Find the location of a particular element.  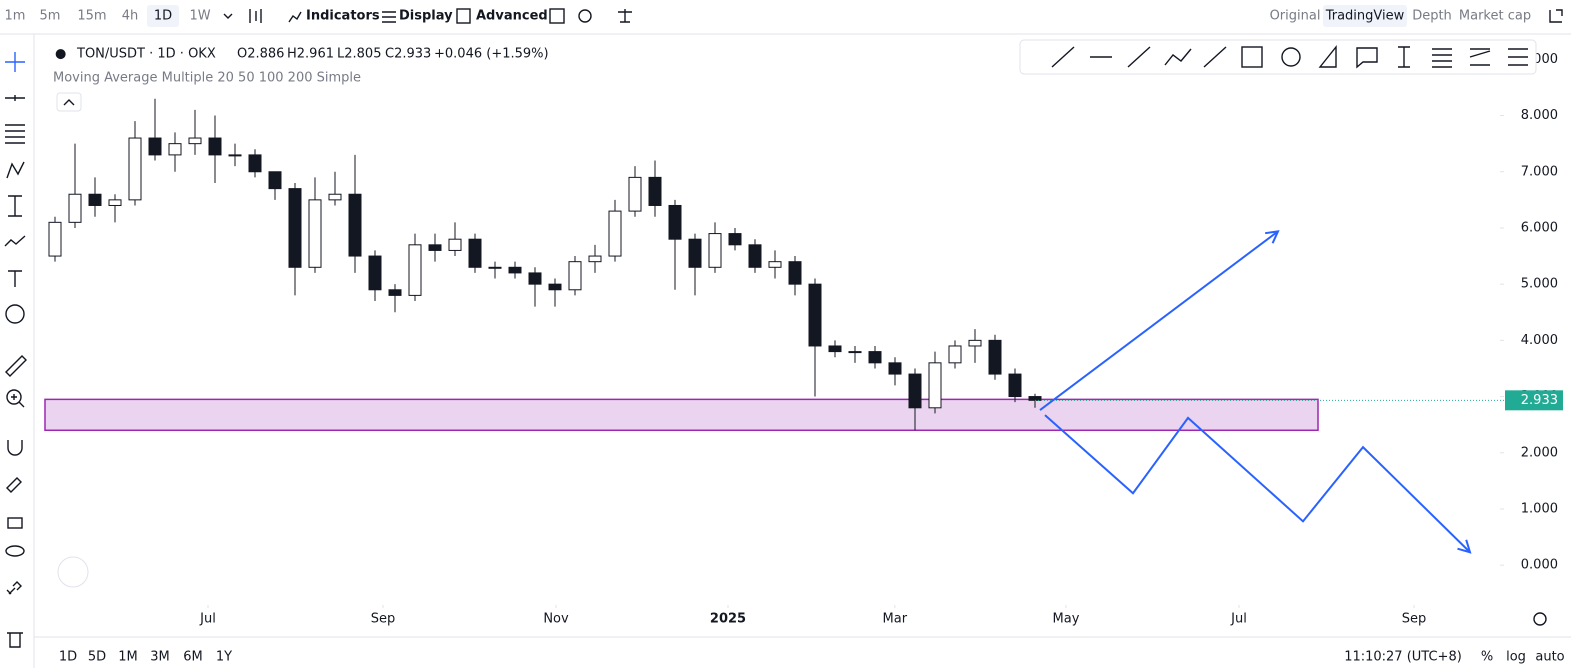

x-tick-label: Mar is located at coordinates (895, 619).